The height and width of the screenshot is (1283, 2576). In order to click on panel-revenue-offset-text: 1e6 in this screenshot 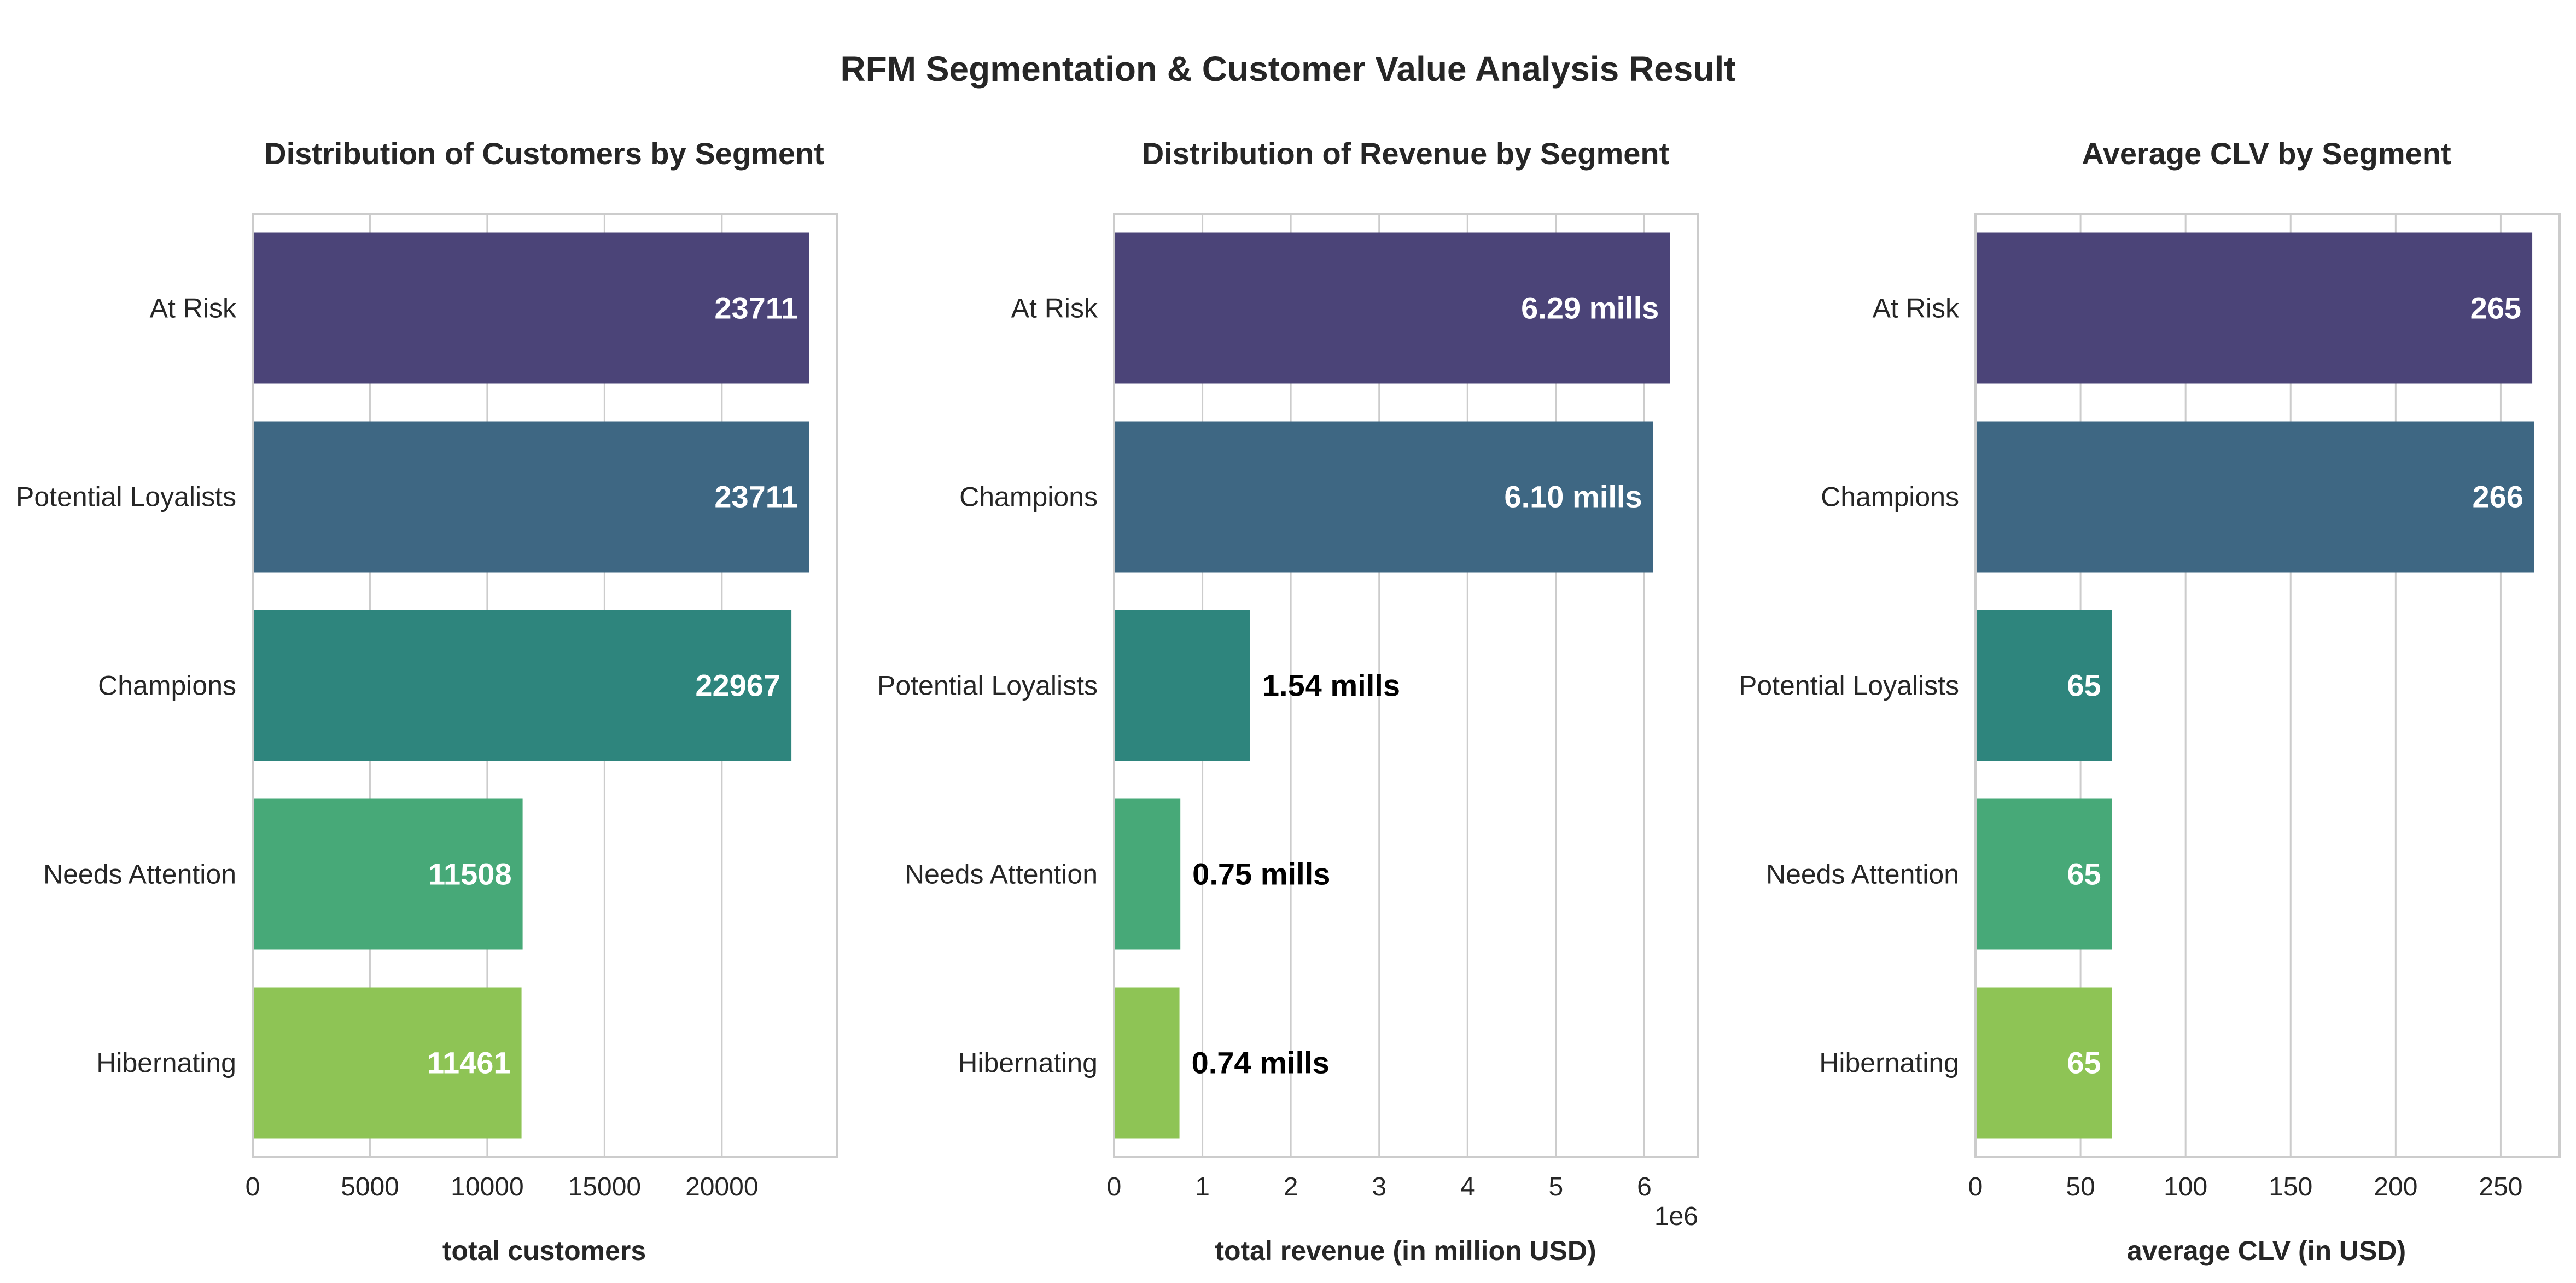, I will do `click(1676, 1216)`.